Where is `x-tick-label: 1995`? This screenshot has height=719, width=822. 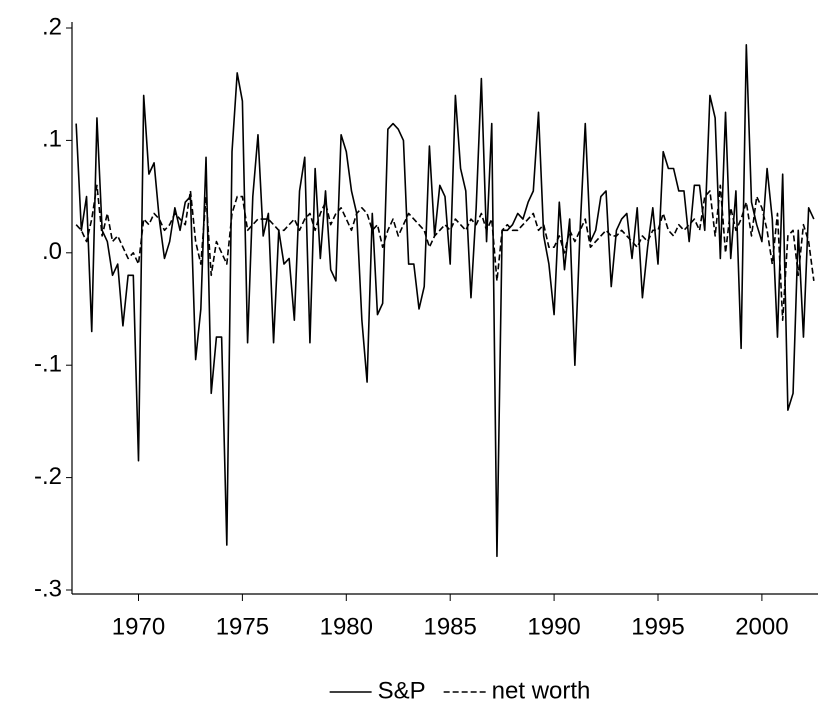 x-tick-label: 1995 is located at coordinates (657, 626).